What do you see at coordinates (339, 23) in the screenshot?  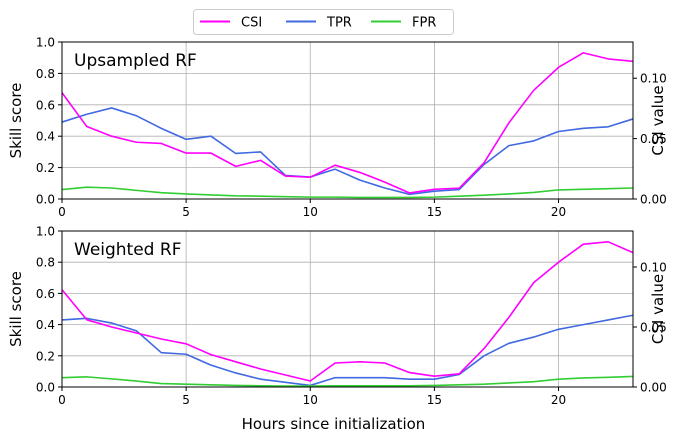 I see `legend-label: TPR` at bounding box center [339, 23].